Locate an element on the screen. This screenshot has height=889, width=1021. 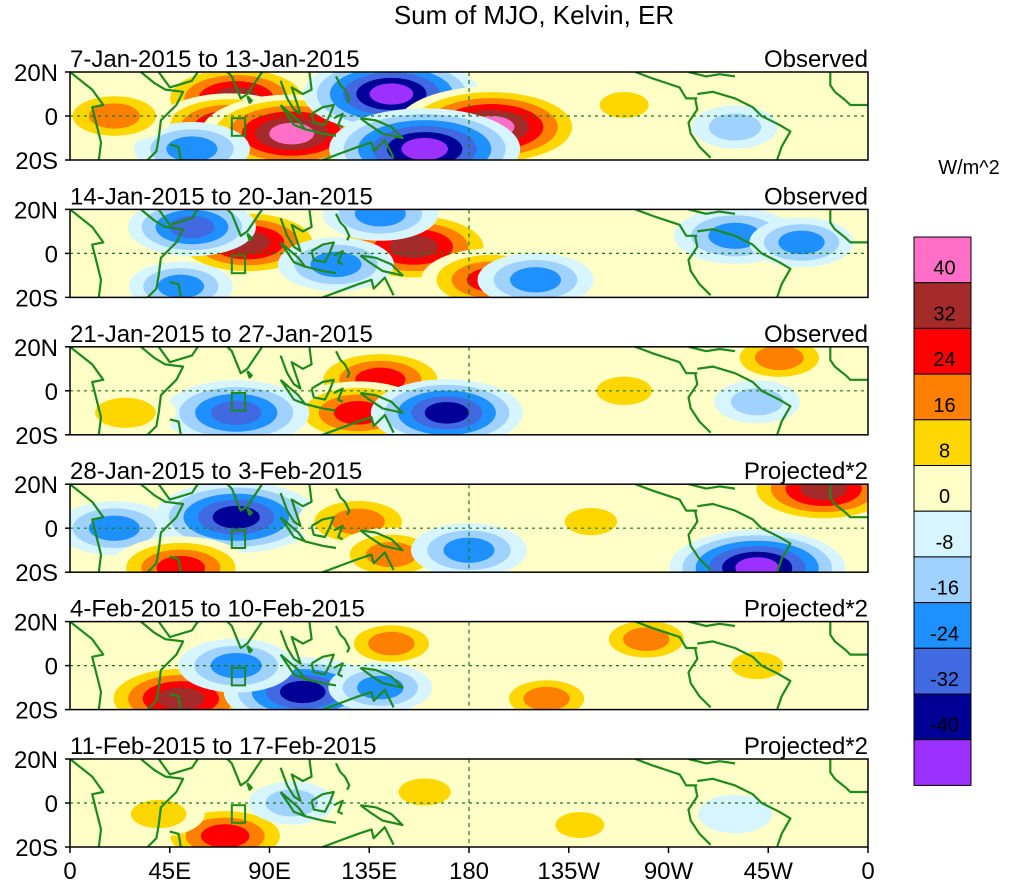
panel-label: Observed is located at coordinates (816, 196).